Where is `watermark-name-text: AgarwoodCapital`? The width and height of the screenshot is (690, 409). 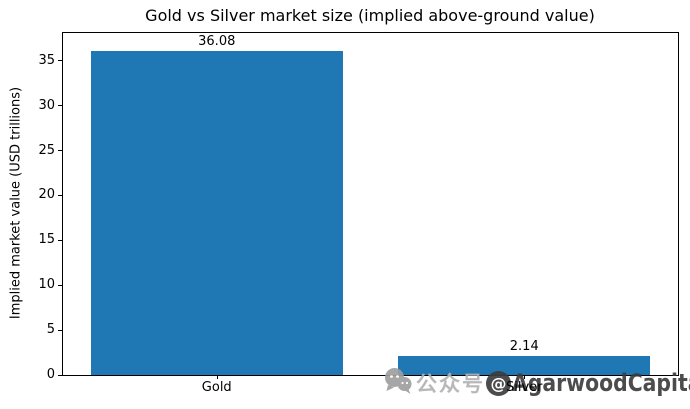
watermark-name-text: AgarwoodCapital is located at coordinates (601, 383).